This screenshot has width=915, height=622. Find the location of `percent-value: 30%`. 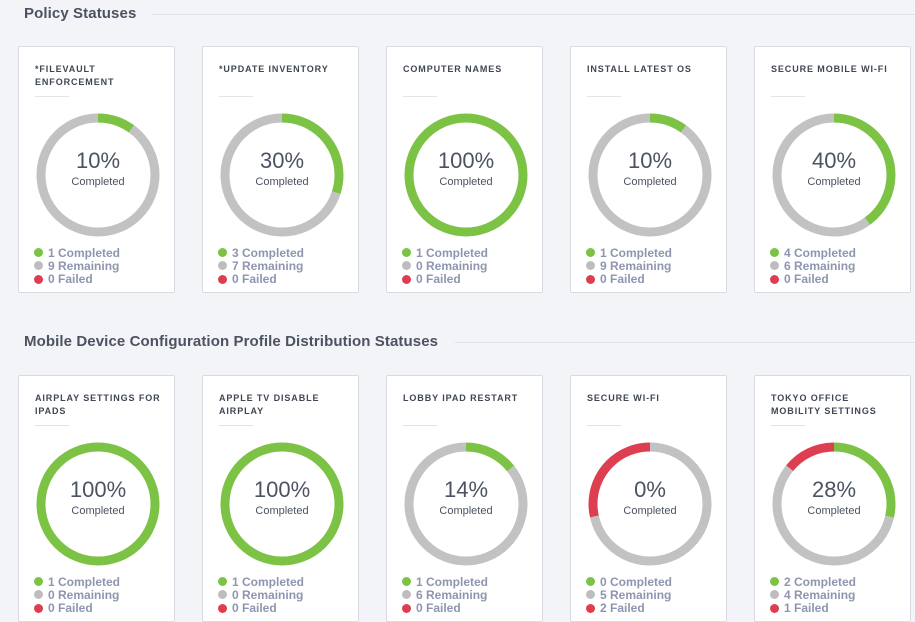

percent-value: 30% is located at coordinates (282, 160).